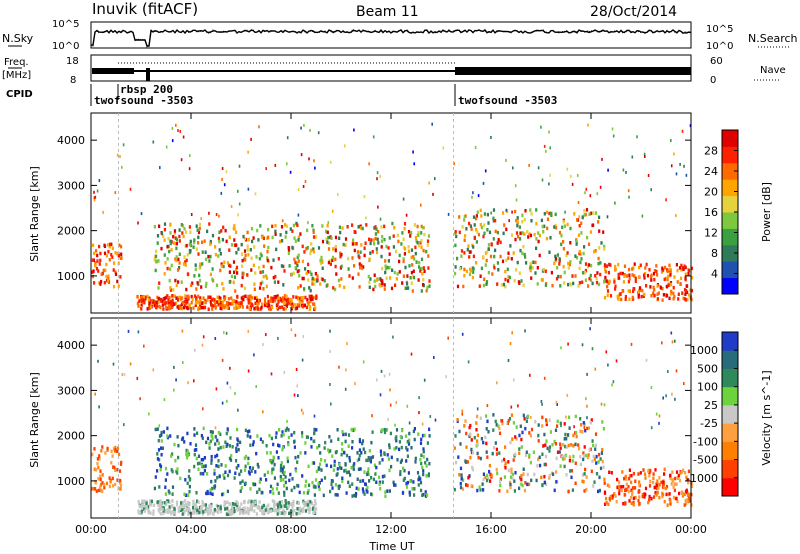 The height and width of the screenshot is (554, 800). Describe the element at coordinates (391, 529) in the screenshot. I see `x-tick-label: 12:00` at that location.